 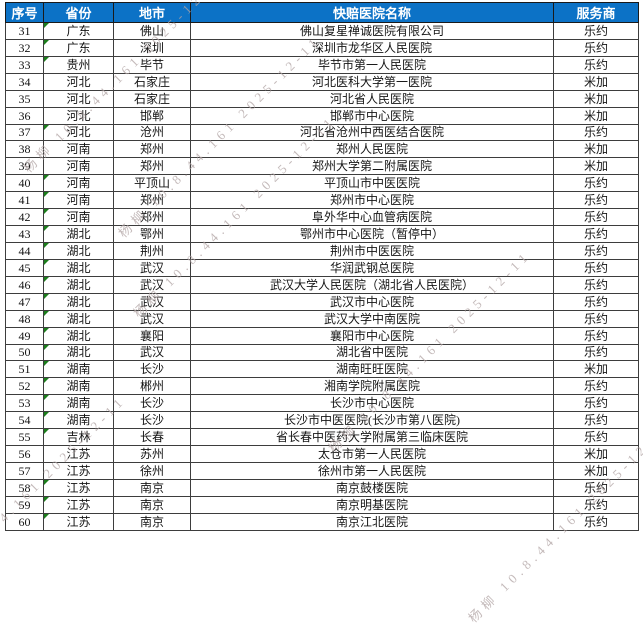 What do you see at coordinates (24, 267) in the screenshot?
I see `cell-serial: 45` at bounding box center [24, 267].